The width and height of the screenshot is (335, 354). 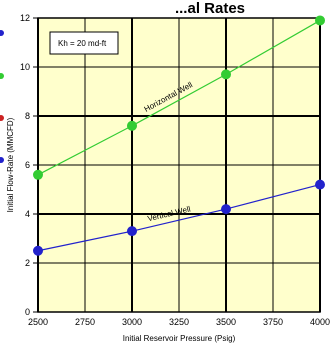 What do you see at coordinates (10, 164) in the screenshot?
I see `y-axis-label: Initial Flow-Rate (MMCFD)` at bounding box center [10, 164].